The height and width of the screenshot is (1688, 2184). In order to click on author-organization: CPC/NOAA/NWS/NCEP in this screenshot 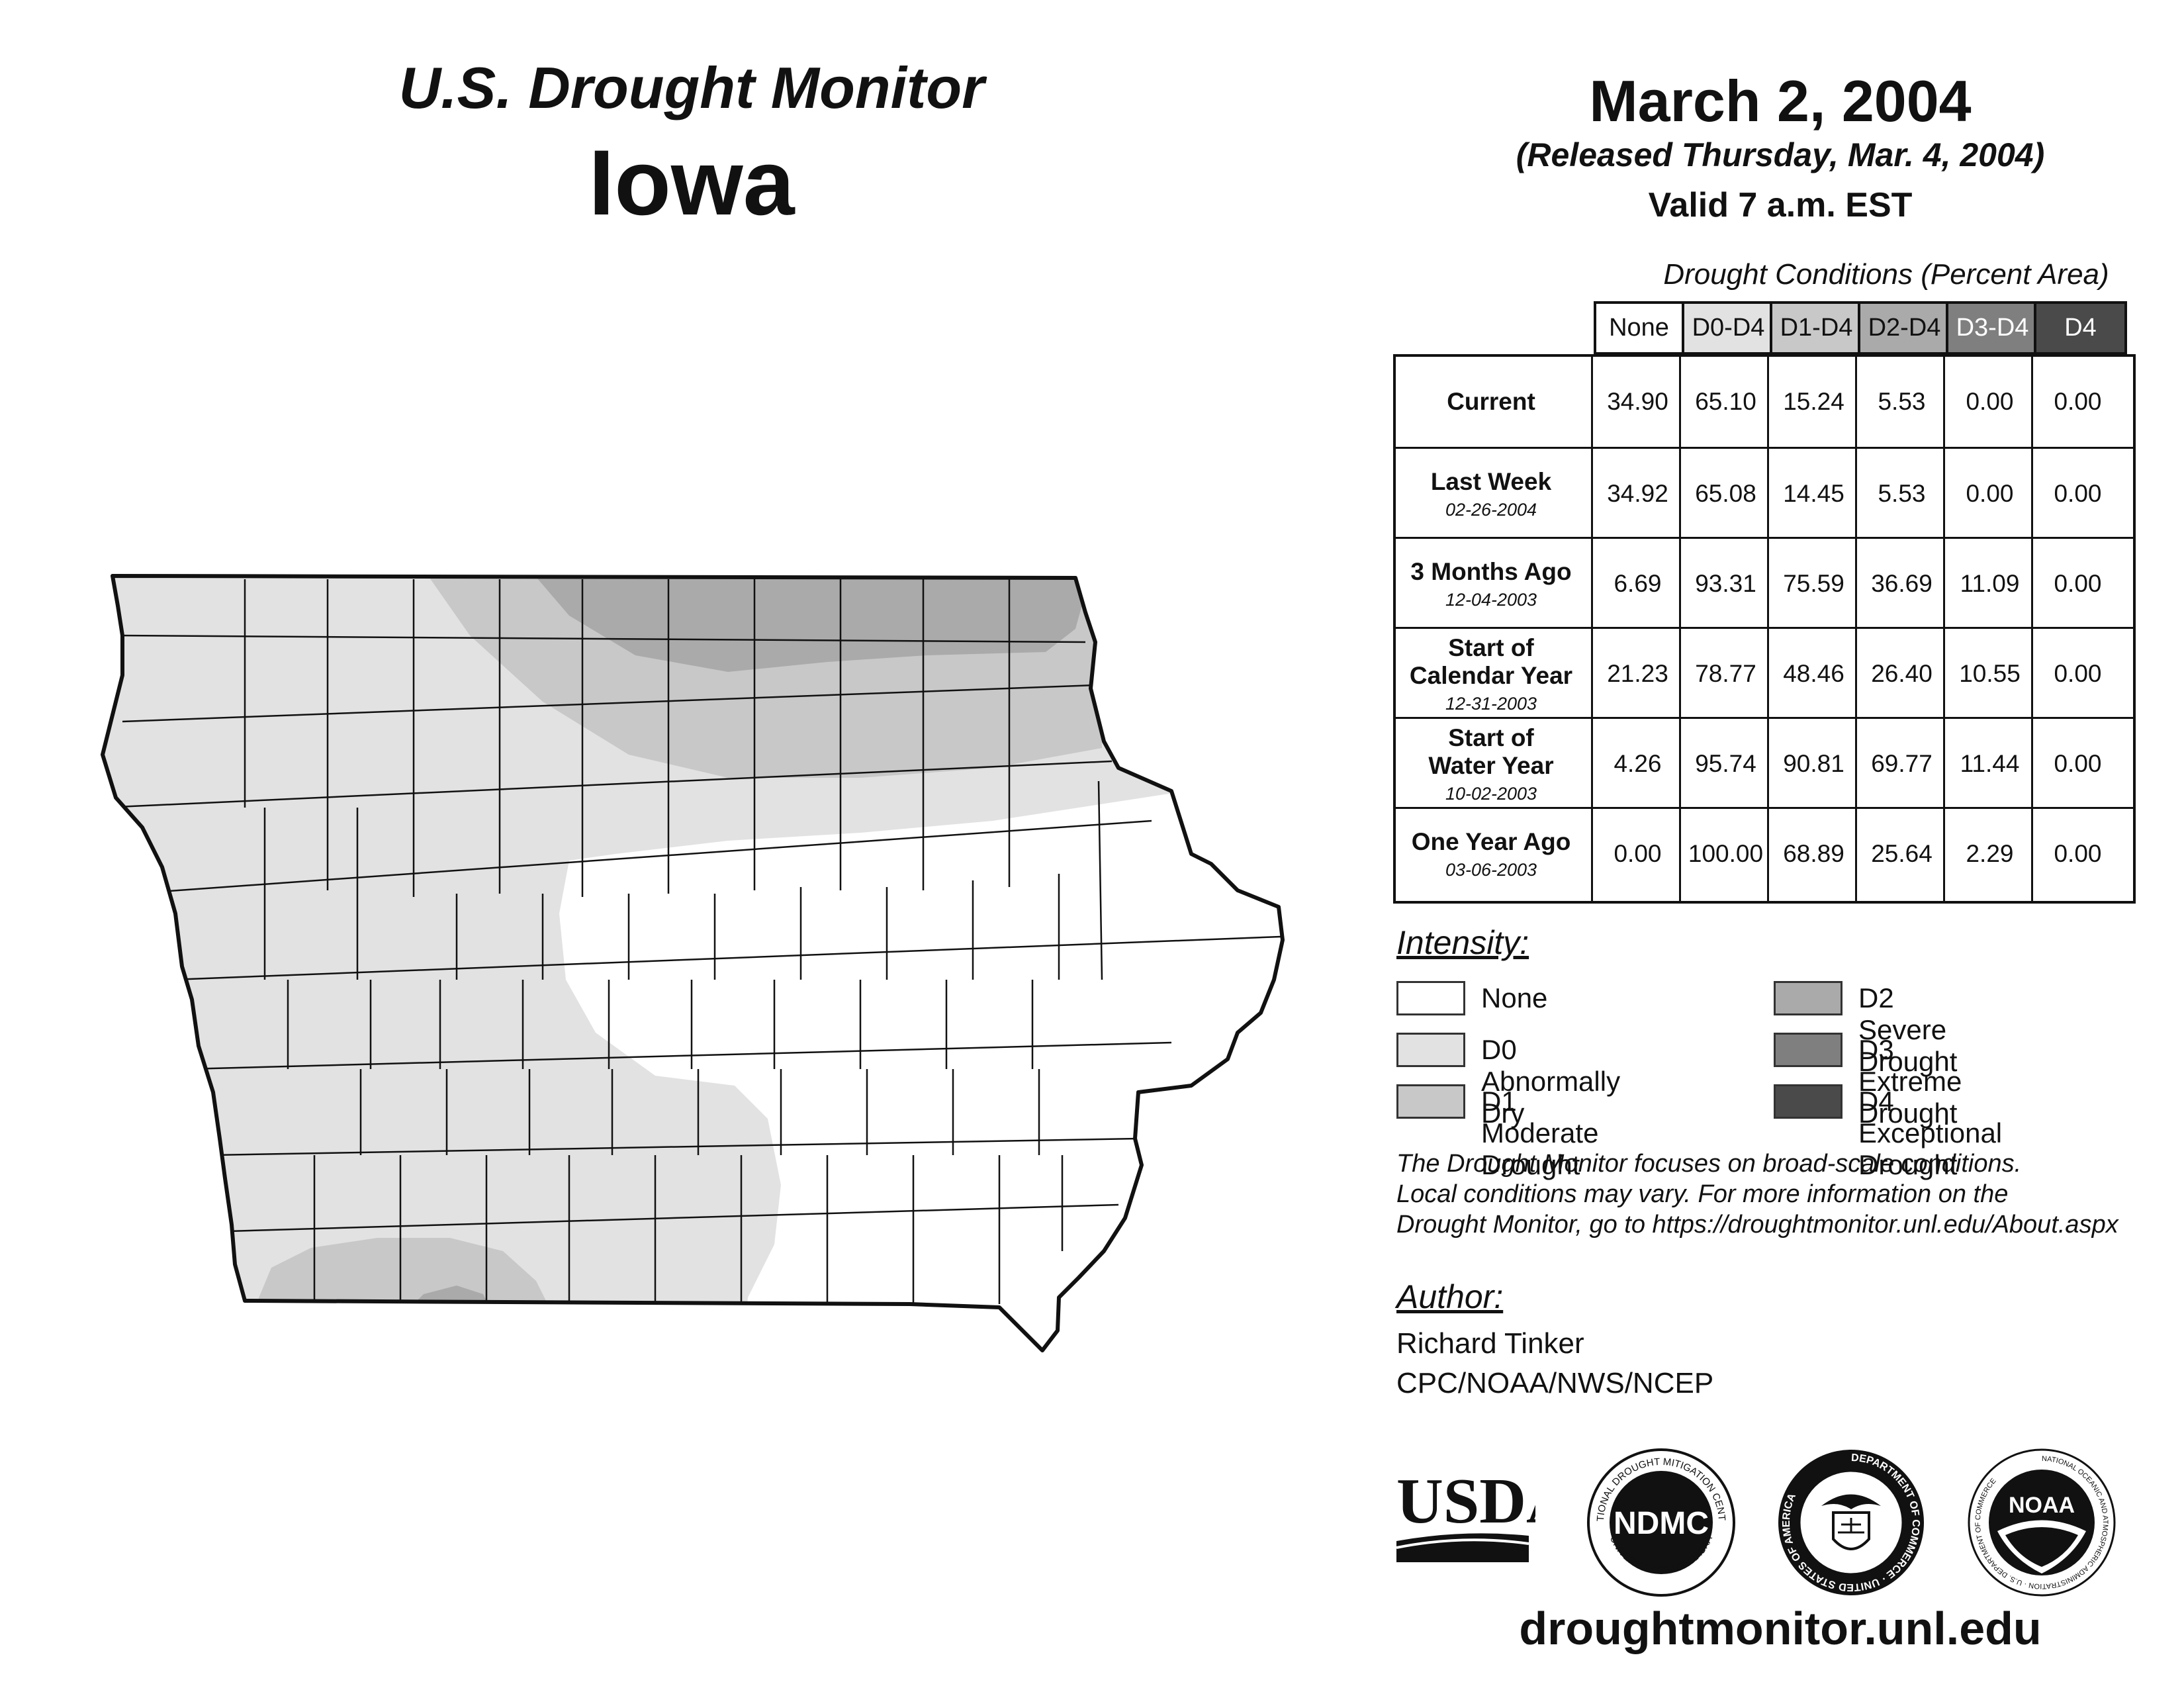, I will do `click(1555, 1383)`.